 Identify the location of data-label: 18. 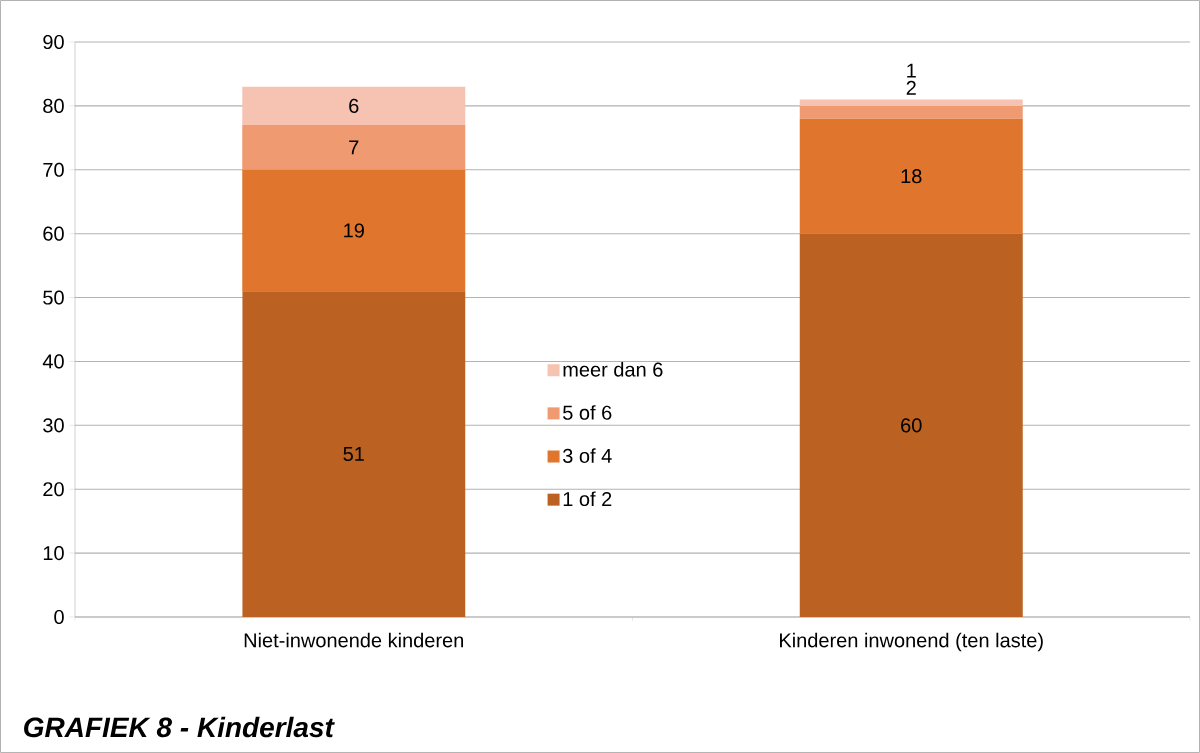
(911, 176).